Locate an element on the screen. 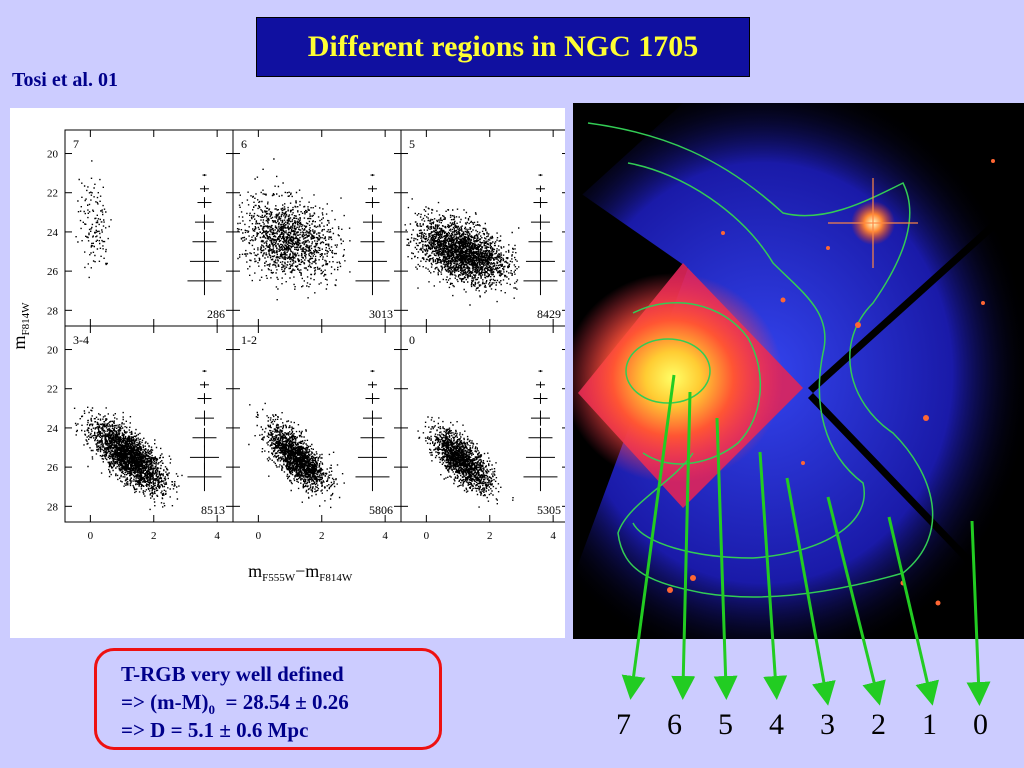  panel-label: 3-4 is located at coordinates (81, 340).